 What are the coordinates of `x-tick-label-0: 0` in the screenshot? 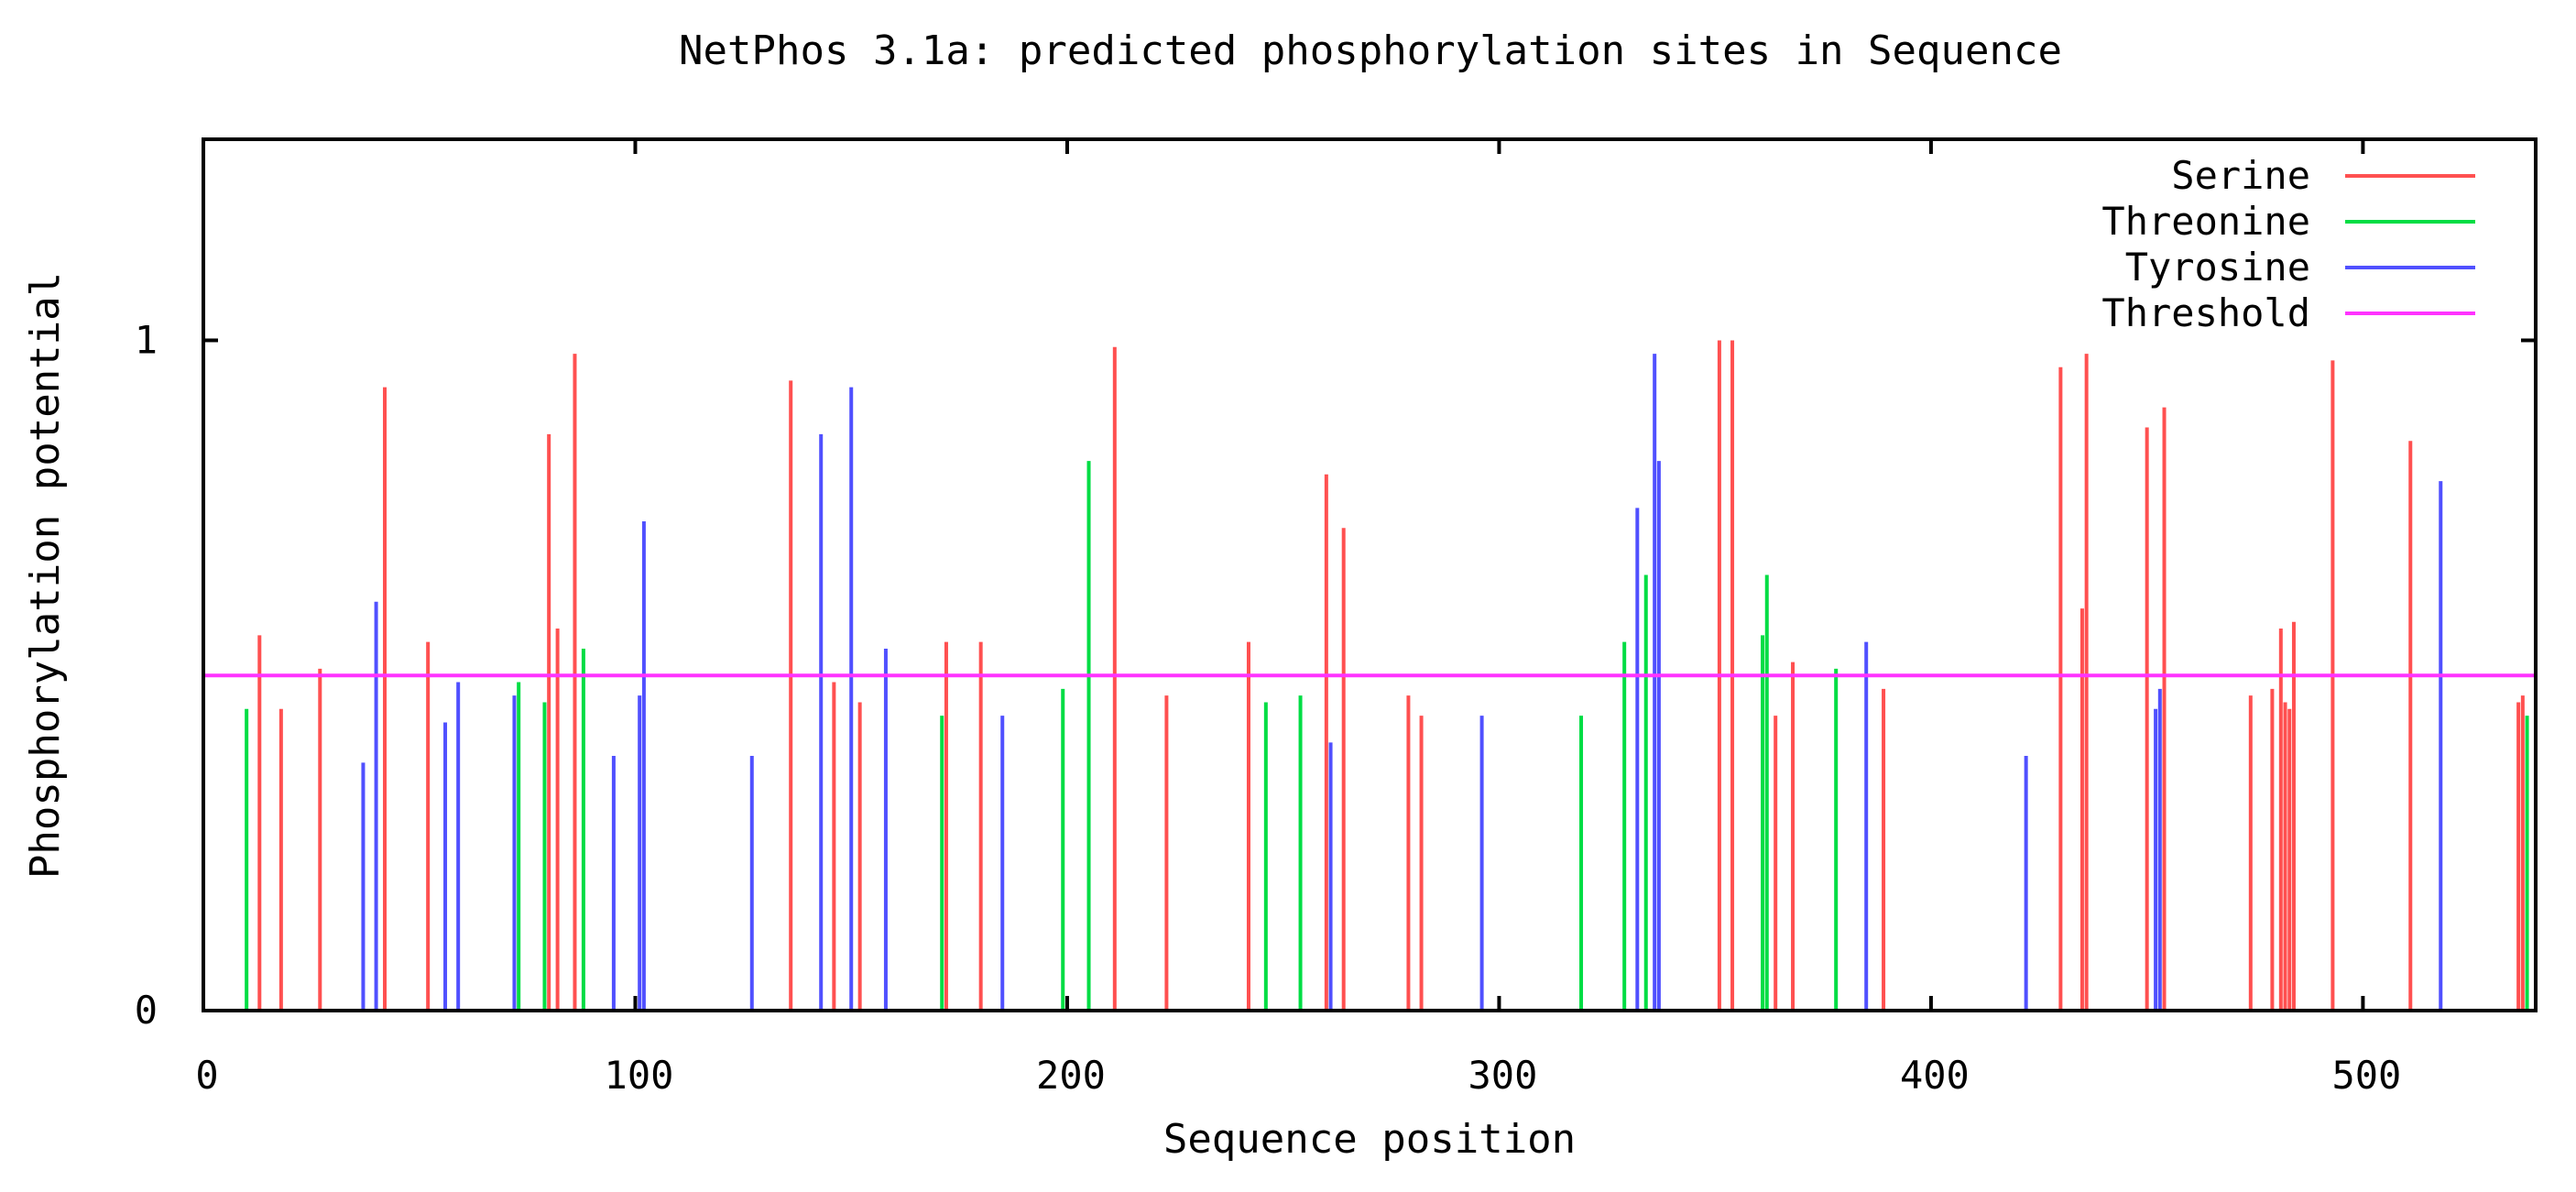 It's located at (207, 1075).